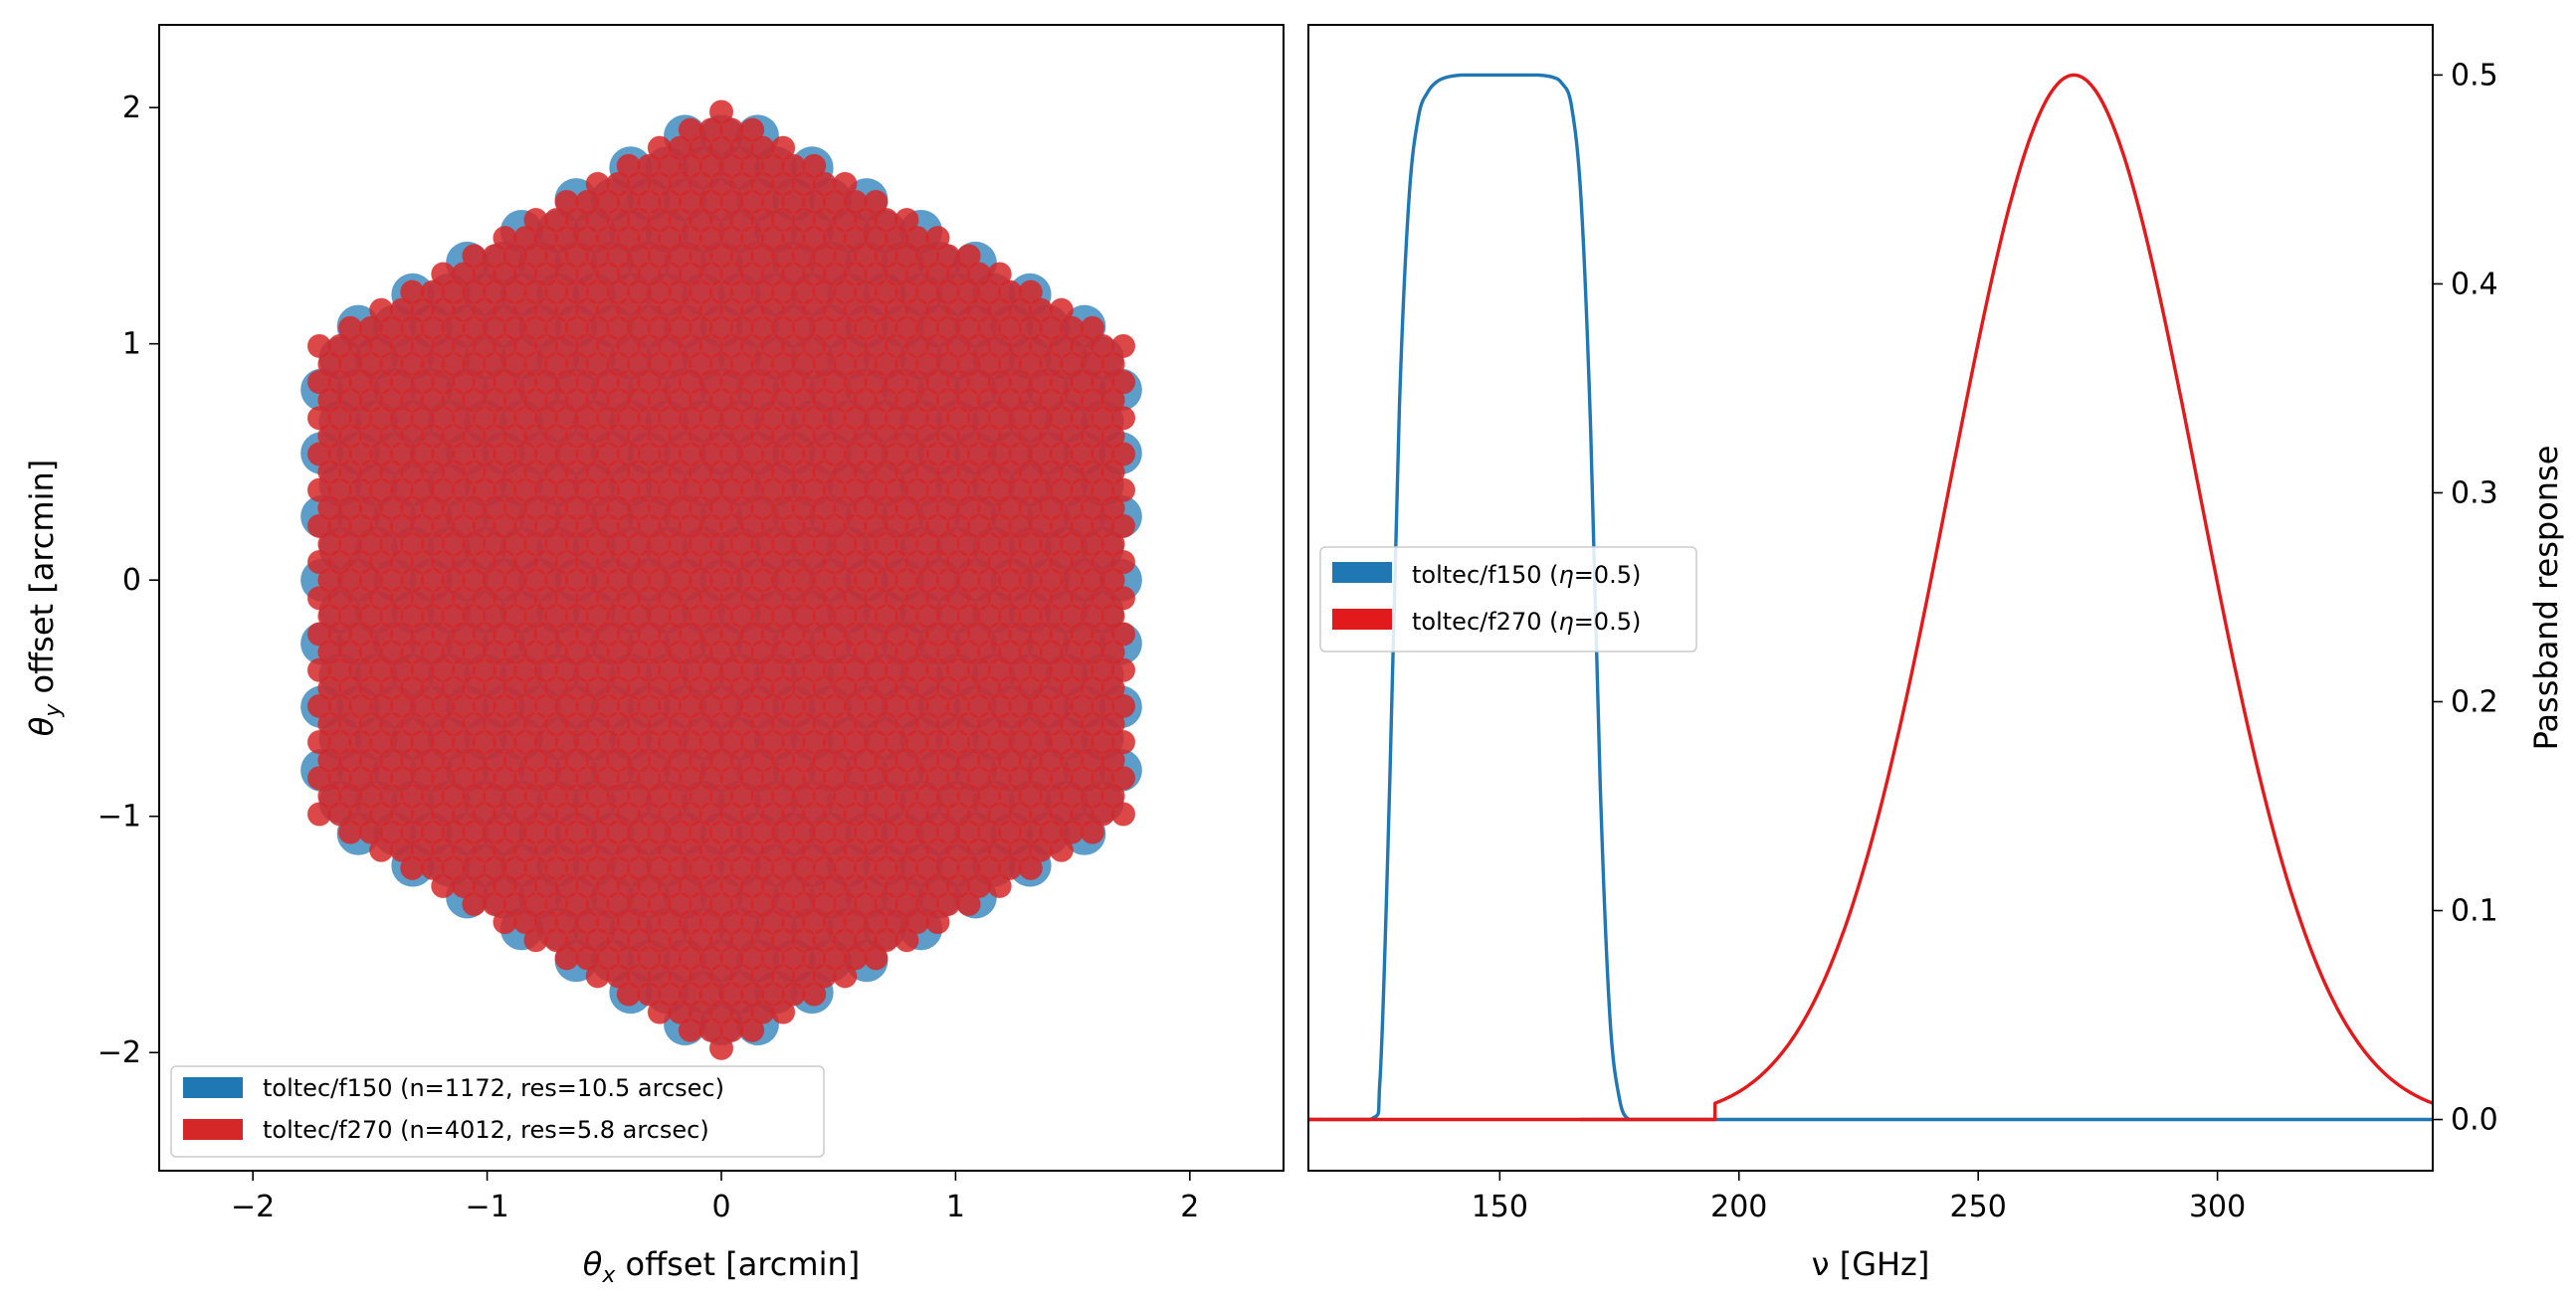 This screenshot has width=2576, height=1302. Describe the element at coordinates (2474, 492) in the screenshot. I see `y-tick-label: 0.3` at that location.